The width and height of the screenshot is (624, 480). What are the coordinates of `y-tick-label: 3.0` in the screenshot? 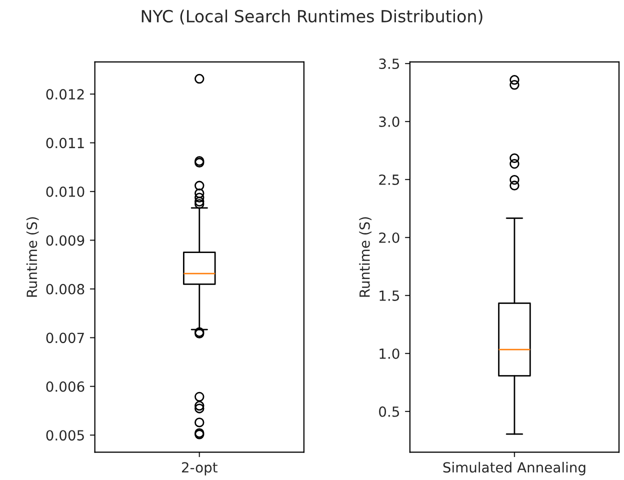 It's located at (389, 122).